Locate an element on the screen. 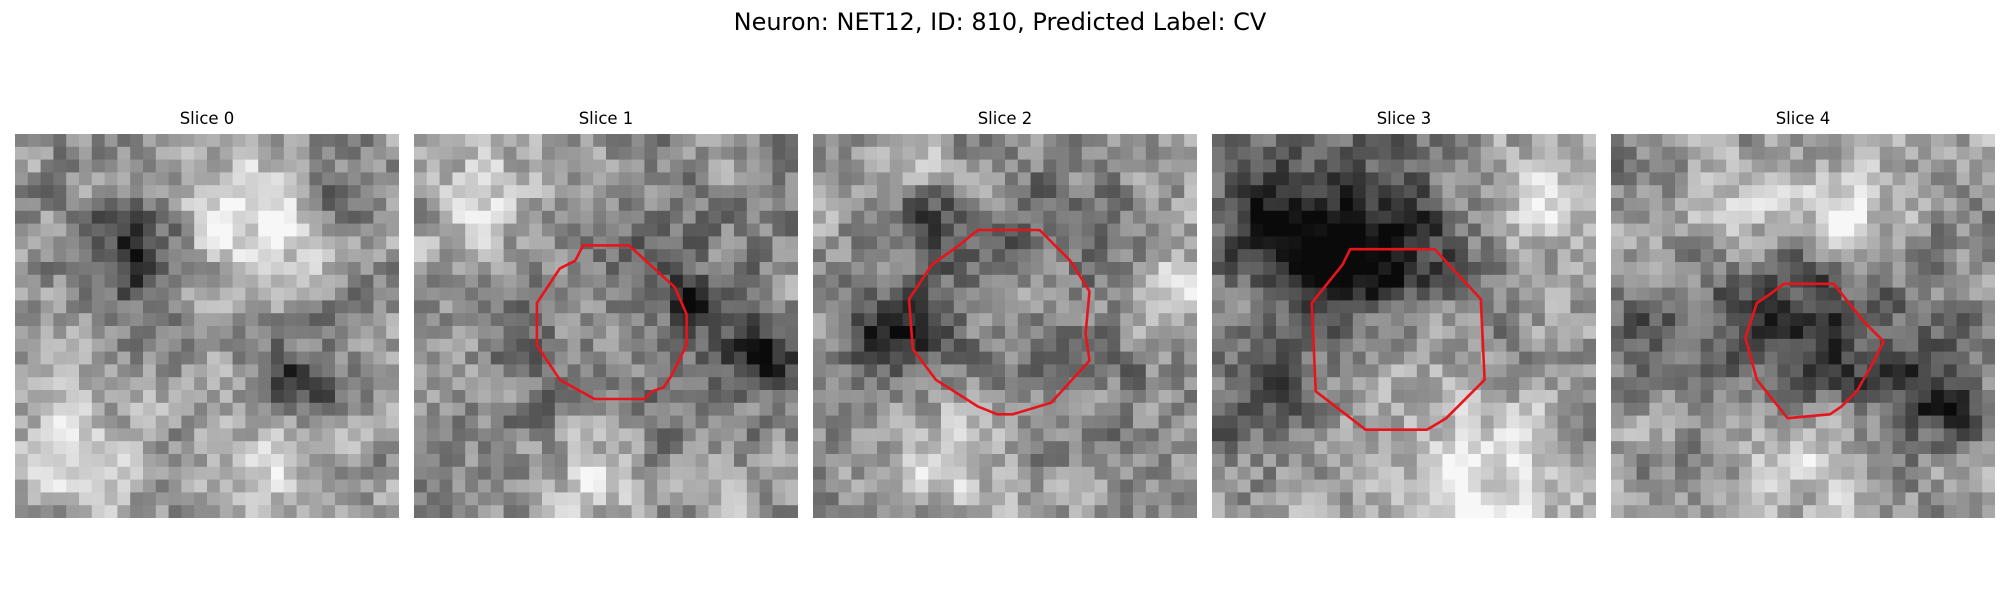 This screenshot has width=2000, height=600. slice-title: Slice 4 is located at coordinates (1803, 118).